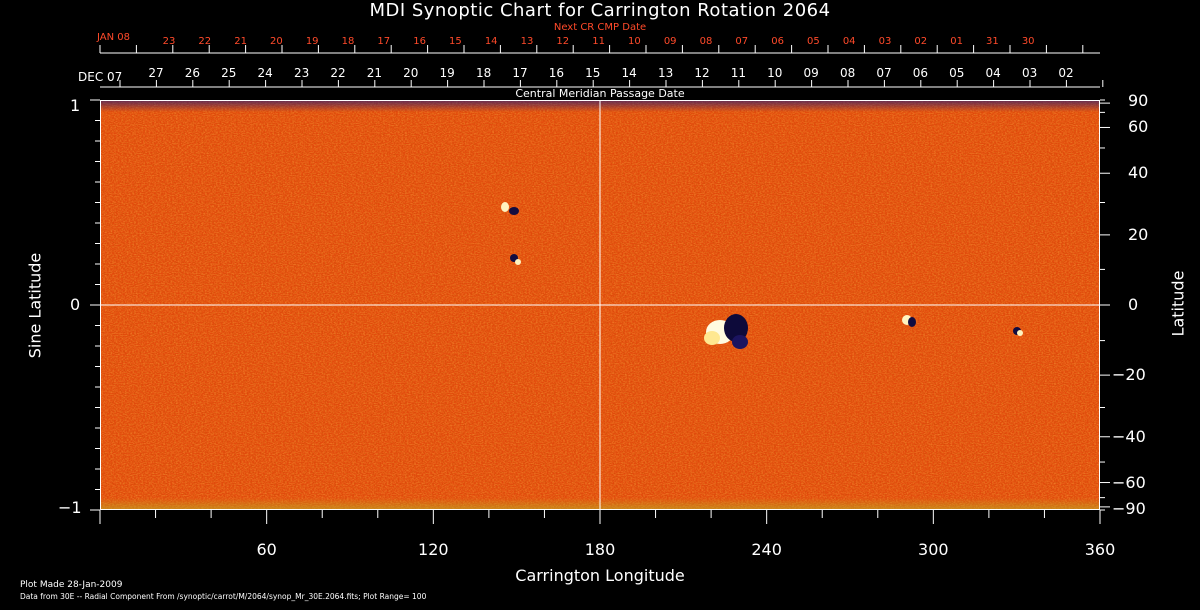  I want to click on top-tick-white-label: 15, so click(593, 73).